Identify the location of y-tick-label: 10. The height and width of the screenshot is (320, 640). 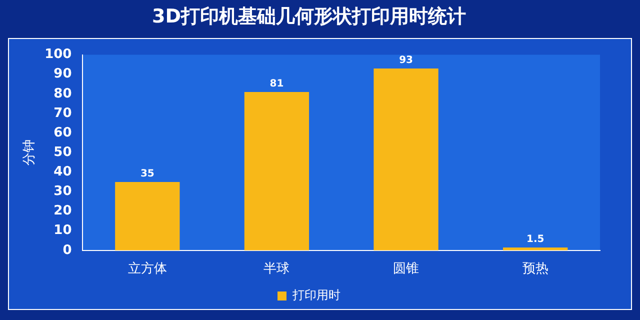
(63, 230).